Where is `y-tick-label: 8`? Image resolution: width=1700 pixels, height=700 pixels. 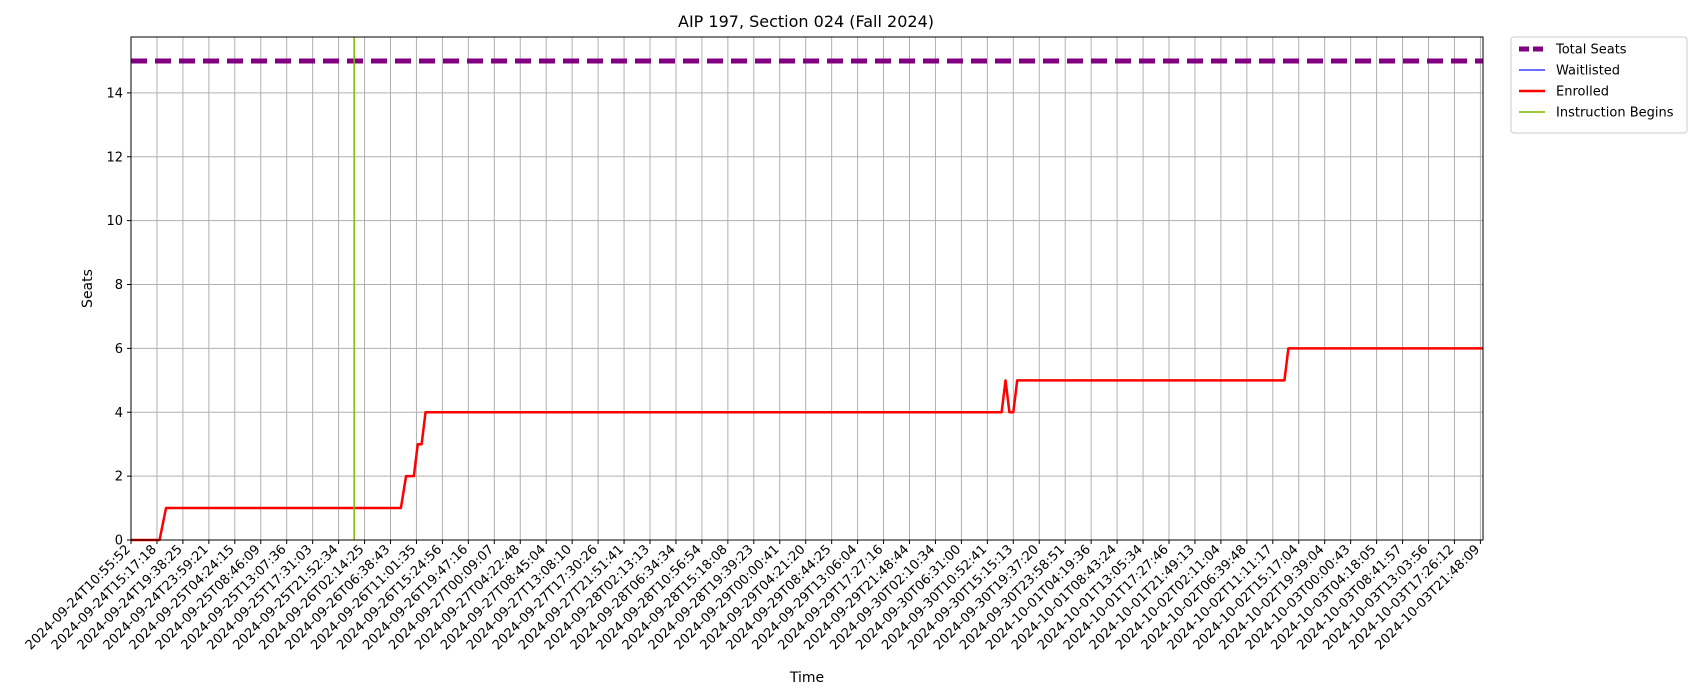
y-tick-label: 8 is located at coordinates (119, 285).